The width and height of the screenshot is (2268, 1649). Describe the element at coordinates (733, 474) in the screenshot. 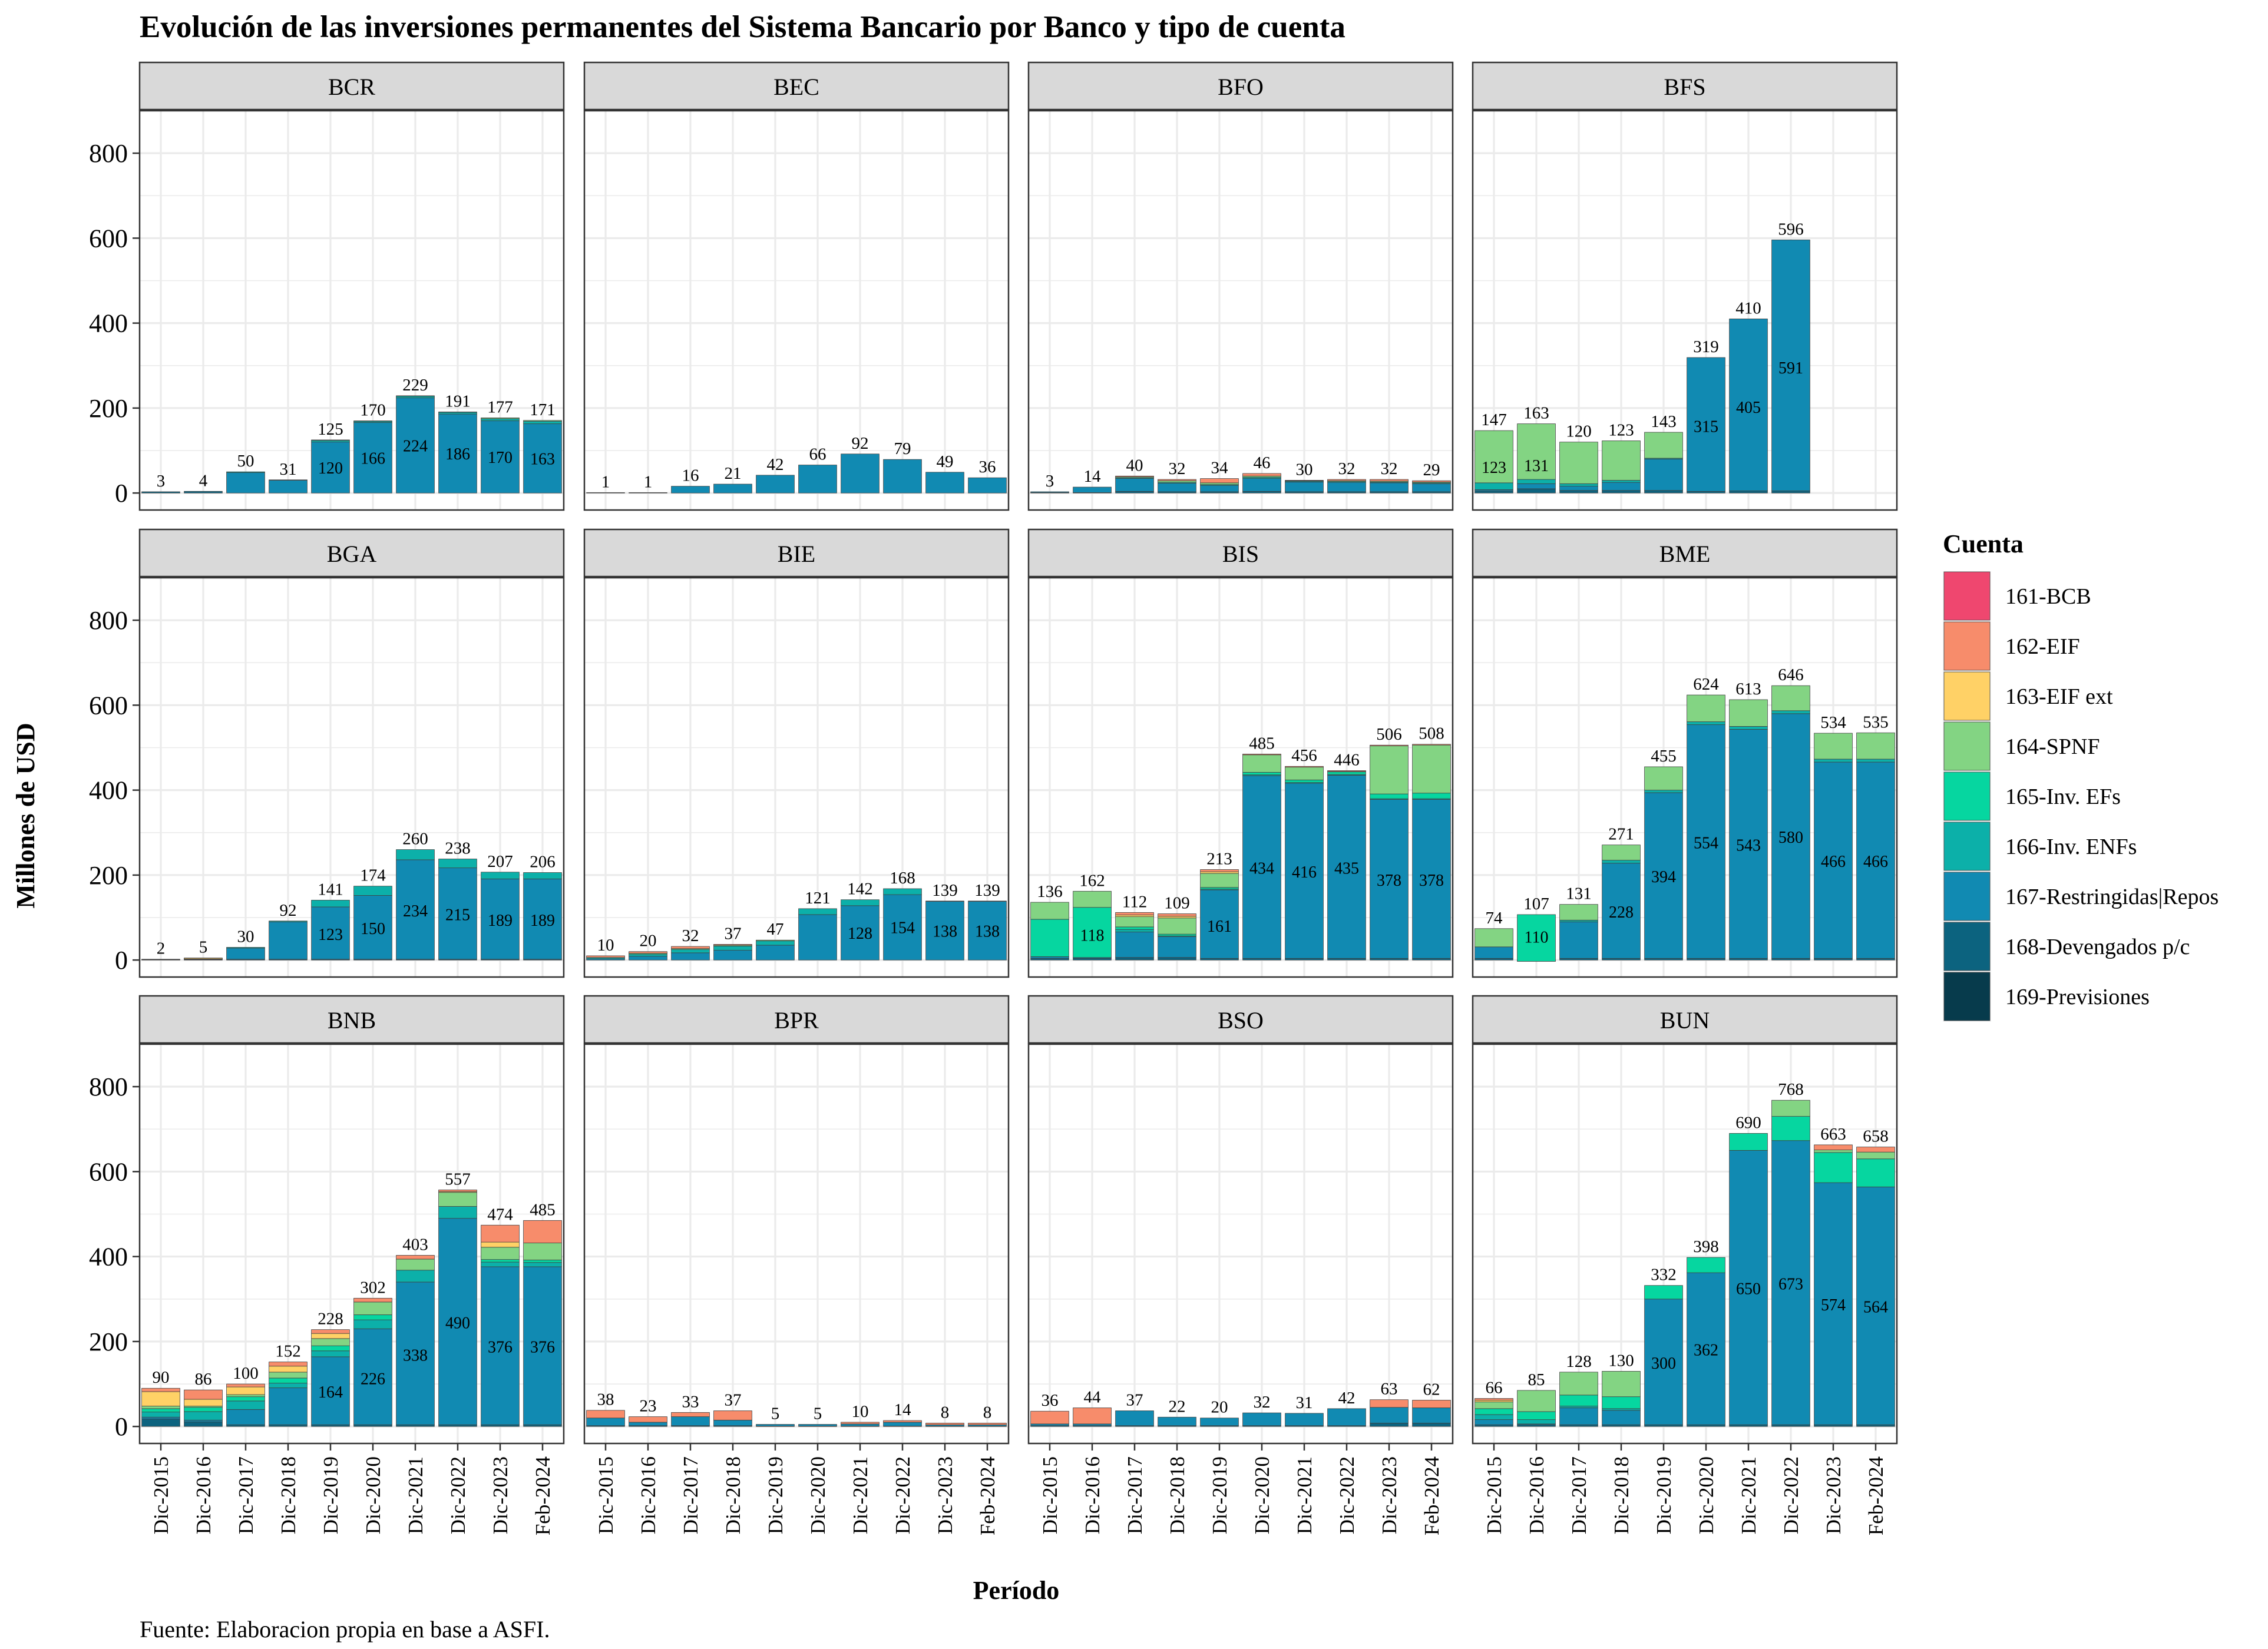

I see `bar-total-label: 21` at that location.